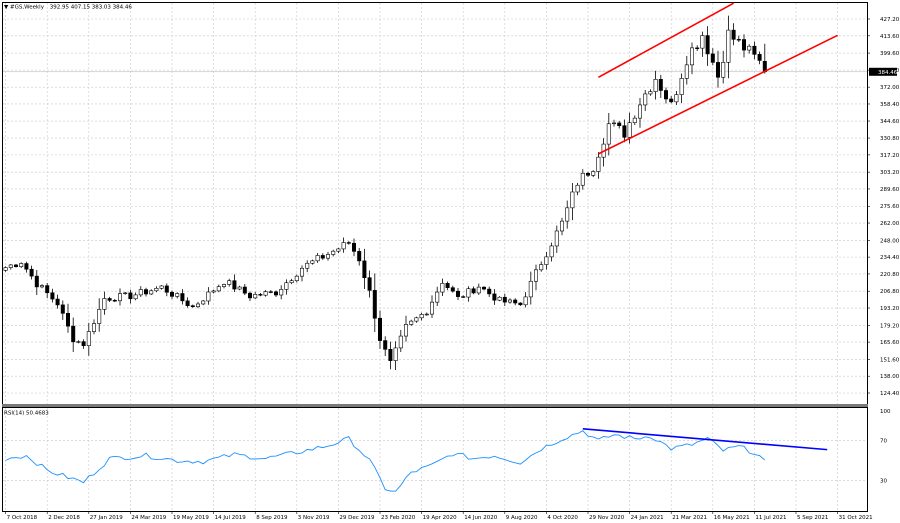 This screenshot has width=900, height=523. What do you see at coordinates (440, 518) in the screenshot?
I see `time-tick-label: 19 Apr 2020` at bounding box center [440, 518].